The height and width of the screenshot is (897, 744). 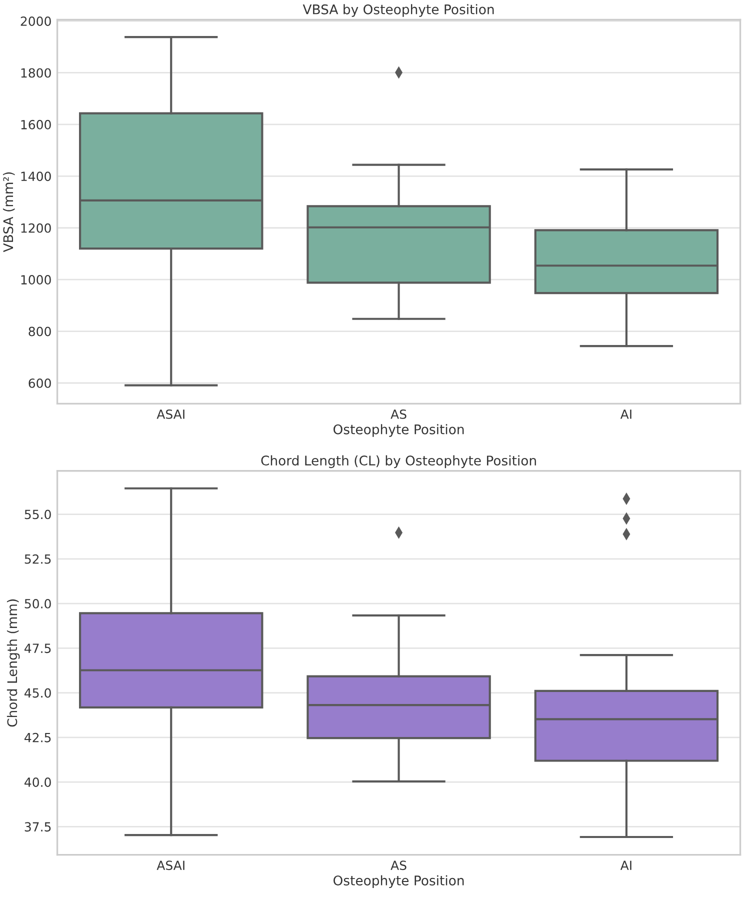 What do you see at coordinates (36, 228) in the screenshot?
I see `y-tick-label: 1200` at bounding box center [36, 228].